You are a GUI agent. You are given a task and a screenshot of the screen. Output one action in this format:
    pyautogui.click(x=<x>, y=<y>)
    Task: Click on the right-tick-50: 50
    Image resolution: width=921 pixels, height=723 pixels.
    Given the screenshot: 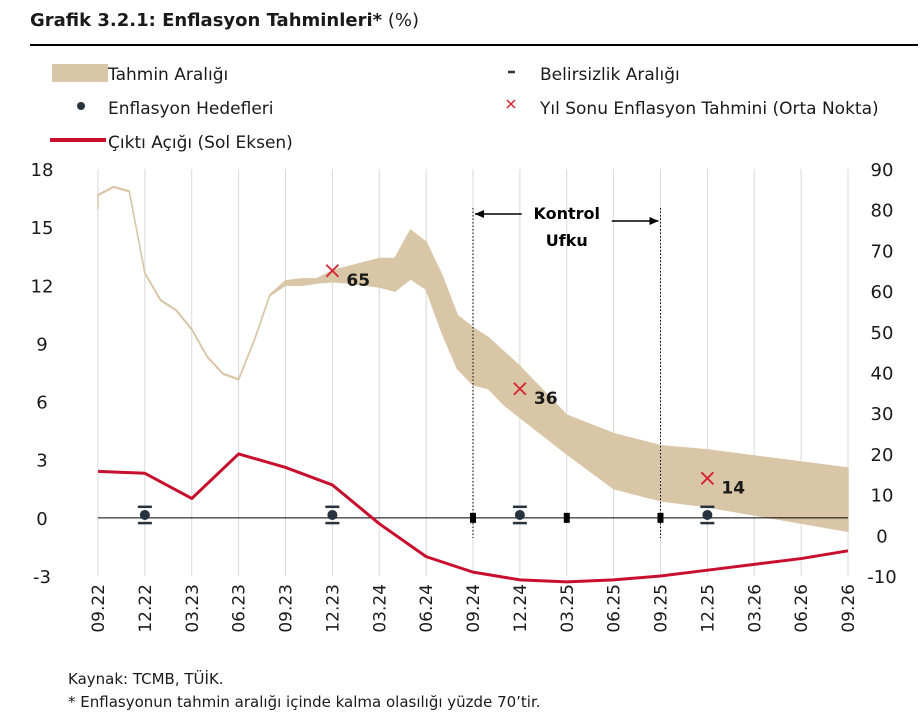 What is the action you would take?
    pyautogui.click(x=882, y=333)
    